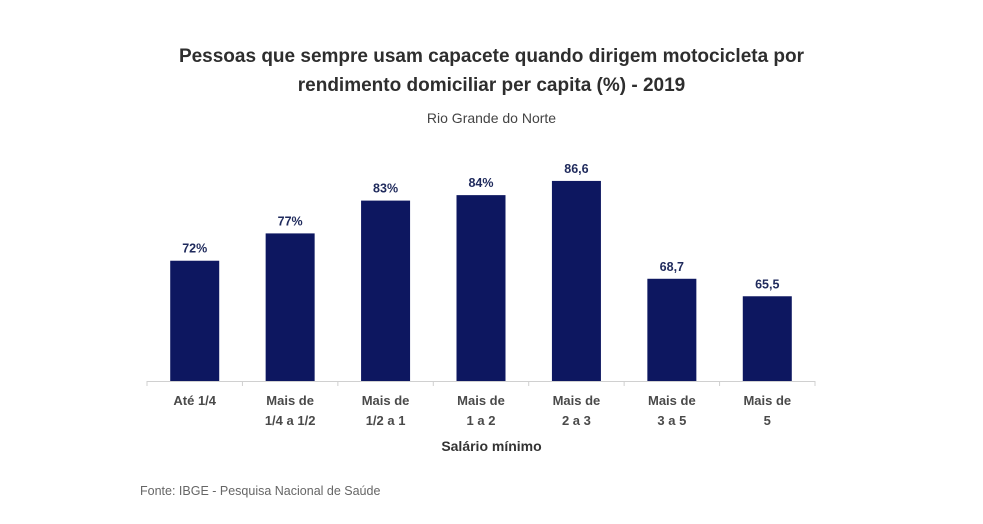  Describe the element at coordinates (672, 267) in the screenshot. I see `bar-data-label: 68,7` at that location.